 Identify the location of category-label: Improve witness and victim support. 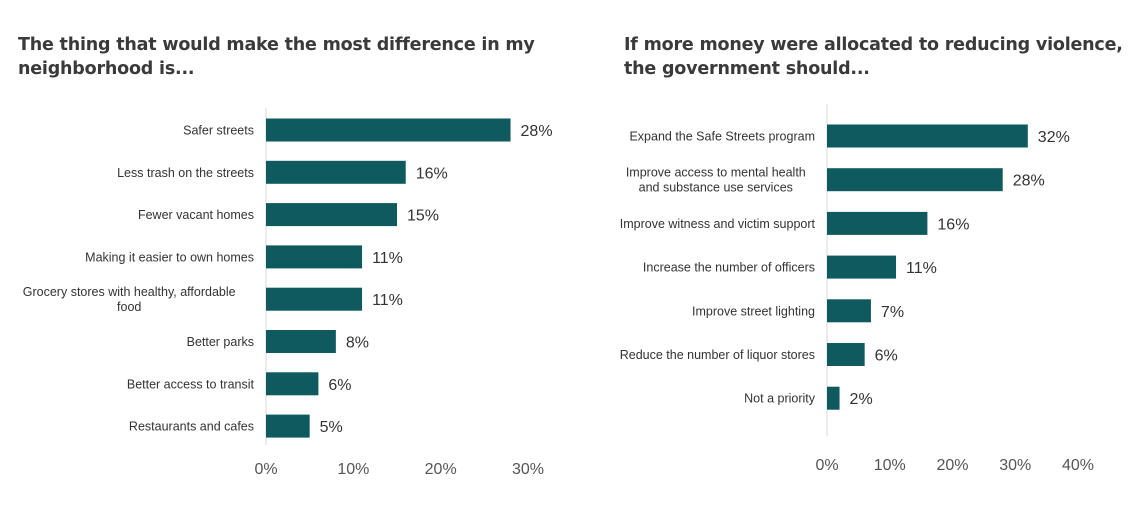
(718, 224).